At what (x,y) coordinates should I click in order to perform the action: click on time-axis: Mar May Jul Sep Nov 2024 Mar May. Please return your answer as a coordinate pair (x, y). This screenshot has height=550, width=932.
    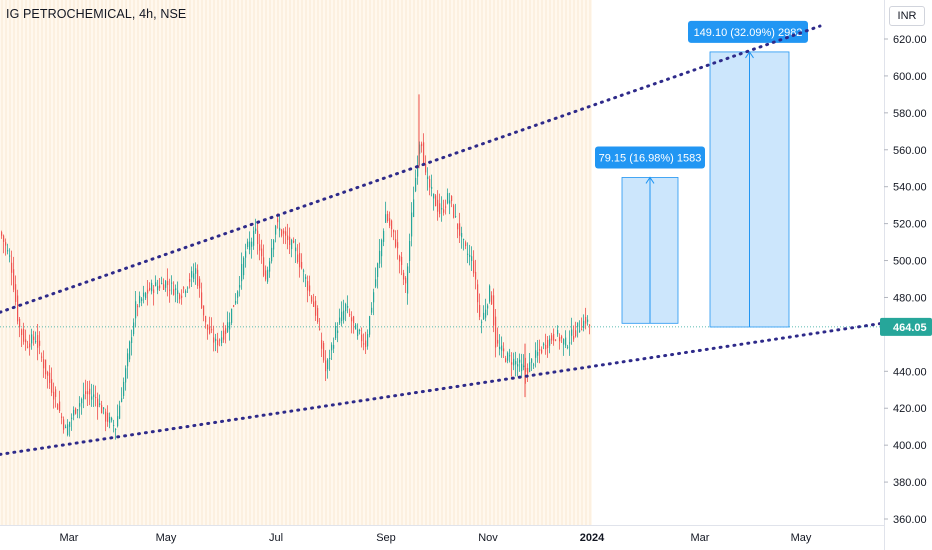
    Looking at the image, I should click on (442, 537).